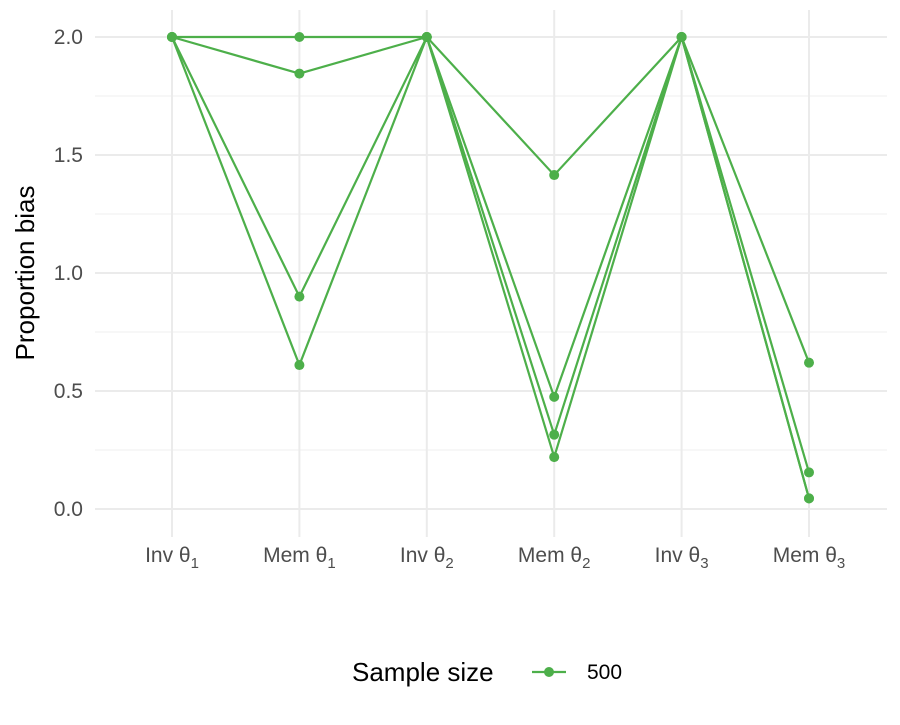 The height and width of the screenshot is (725, 900). Describe the element at coordinates (172, 558) in the screenshot. I see `x-tick-label: Inv θ1` at that location.